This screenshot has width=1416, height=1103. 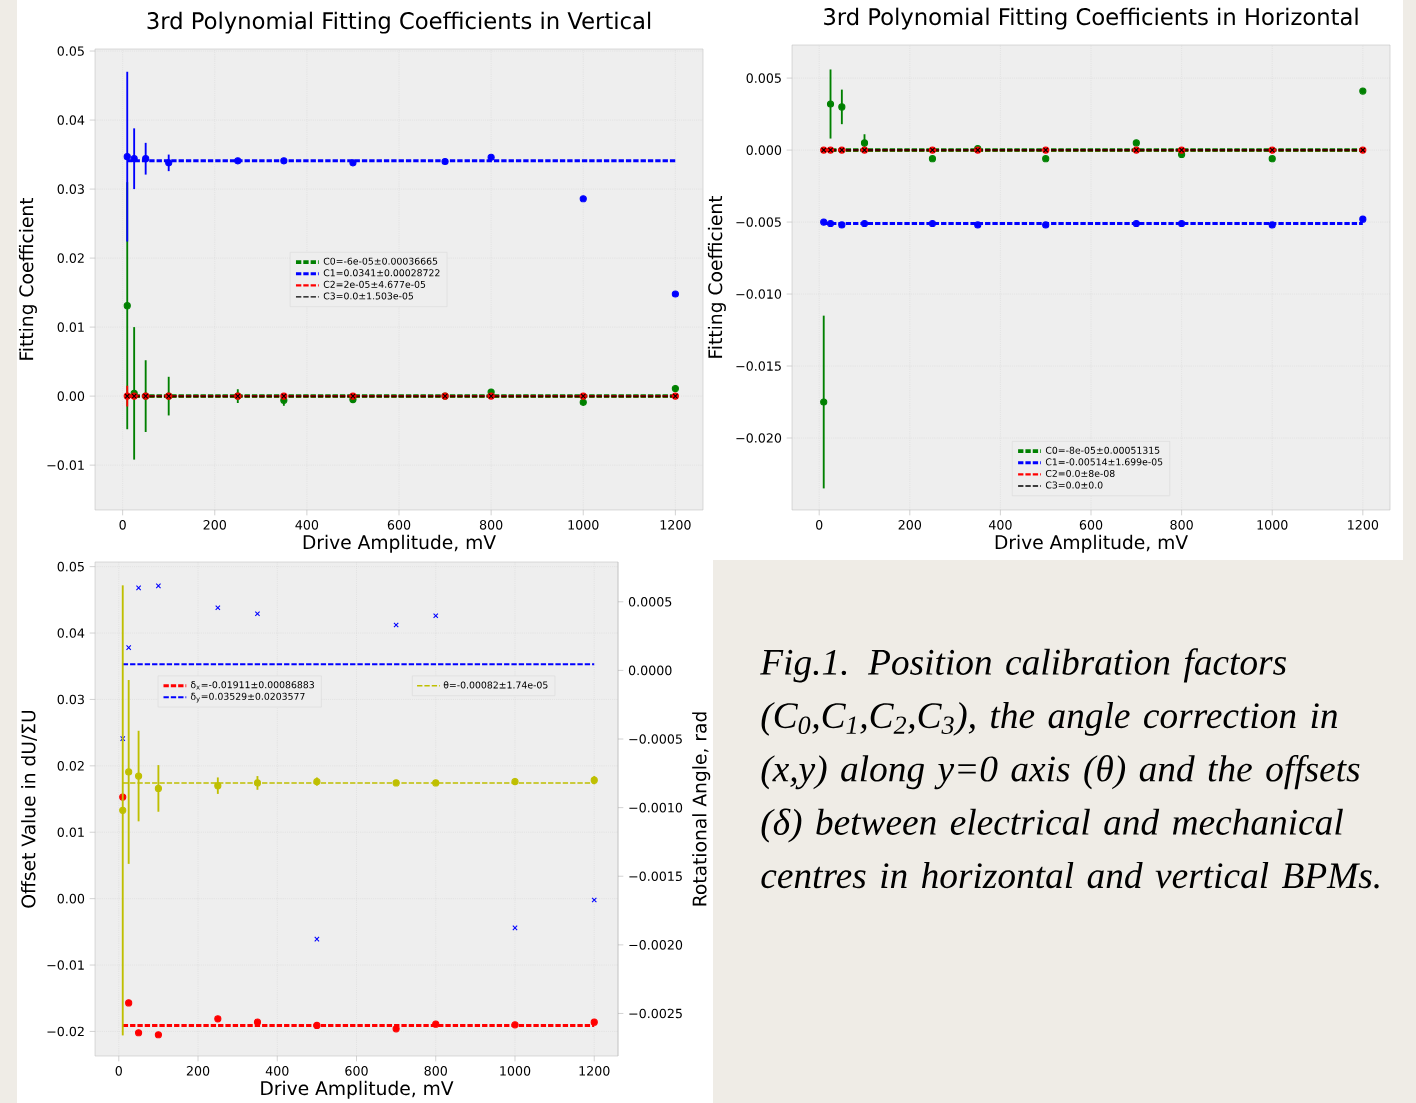 I want to click on legend-label: C2=2e-05±4.677e-05, so click(x=374, y=284).